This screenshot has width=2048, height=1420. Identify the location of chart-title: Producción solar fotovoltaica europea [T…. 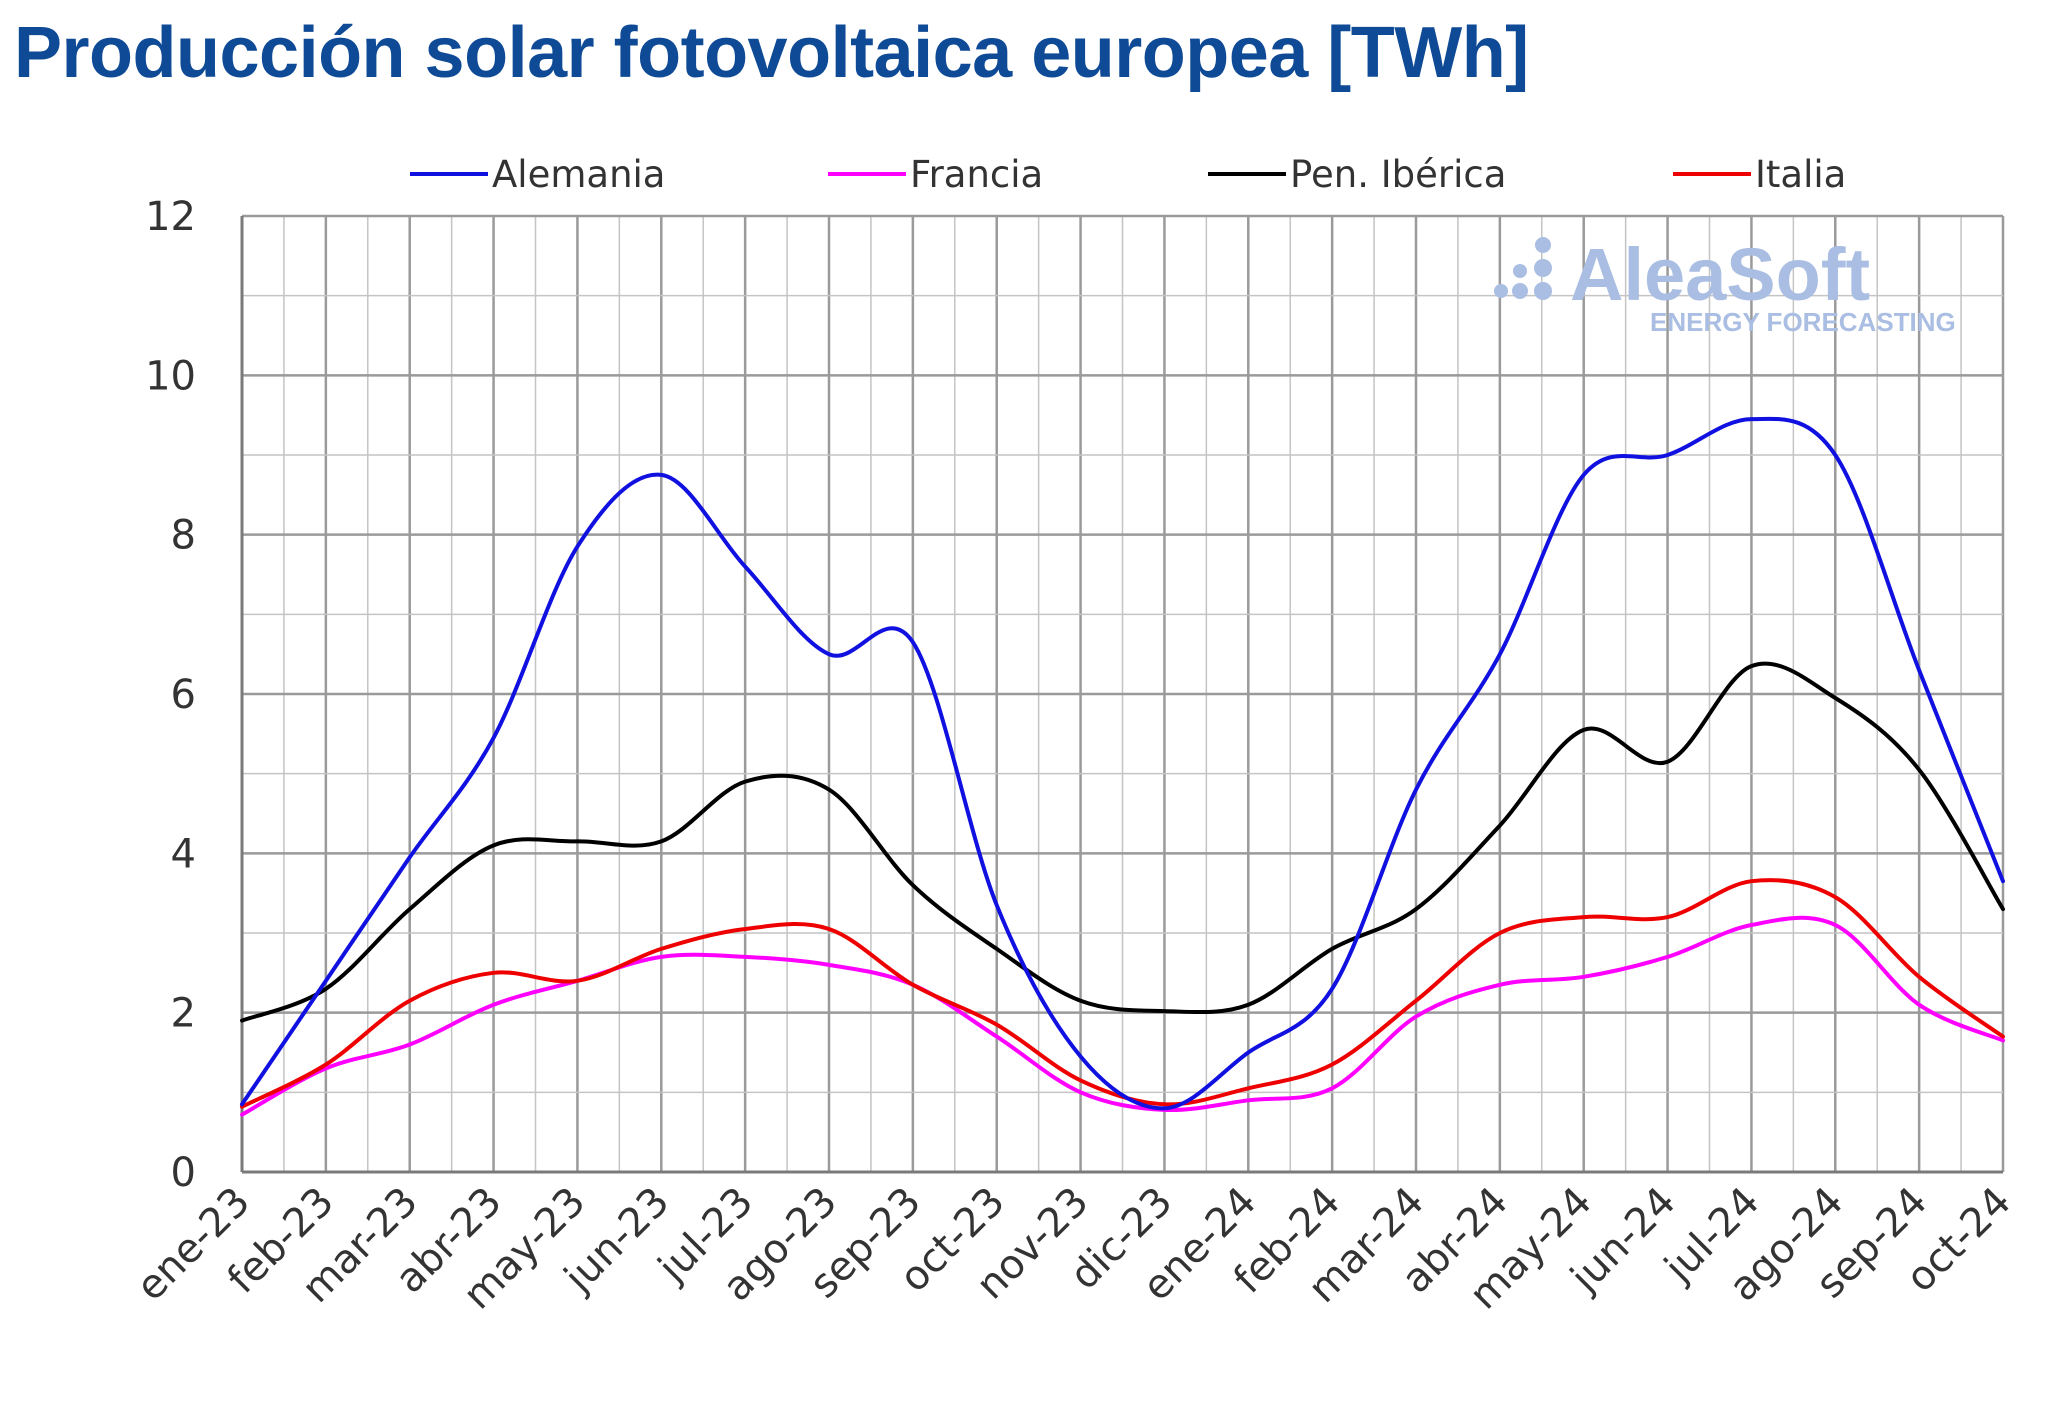
(771, 53).